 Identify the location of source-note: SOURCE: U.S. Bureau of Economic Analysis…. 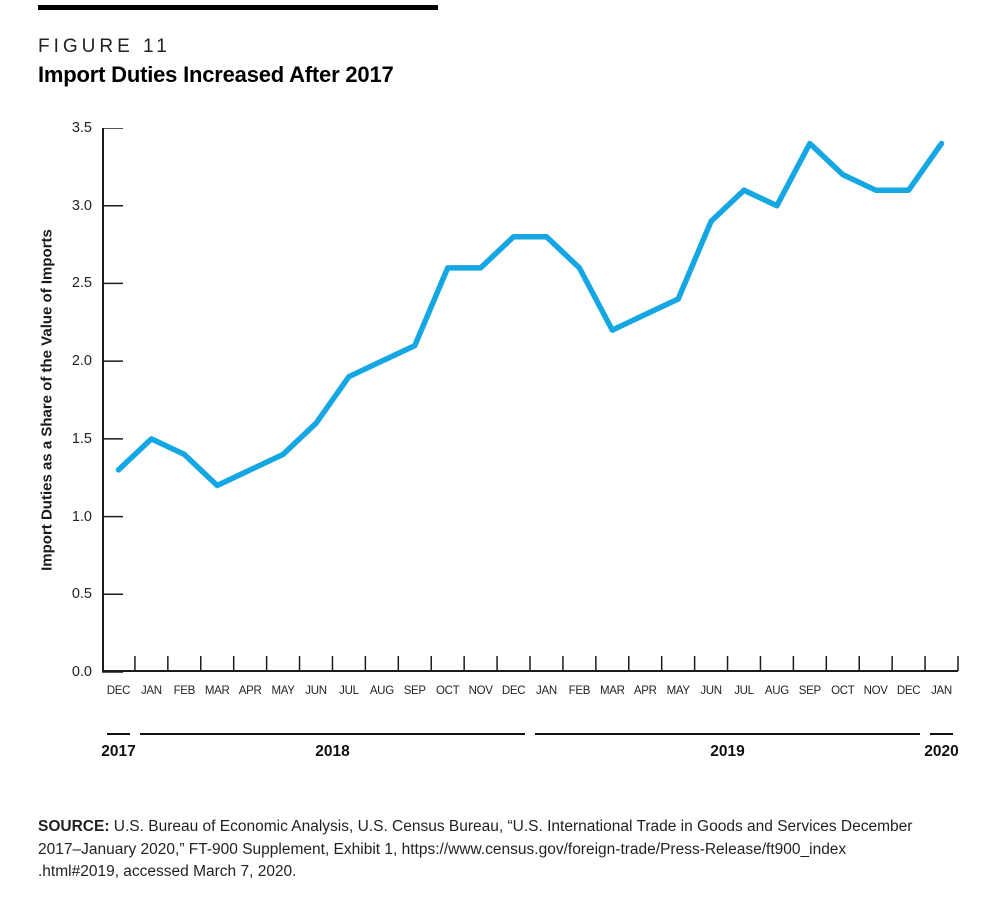
(503, 850).